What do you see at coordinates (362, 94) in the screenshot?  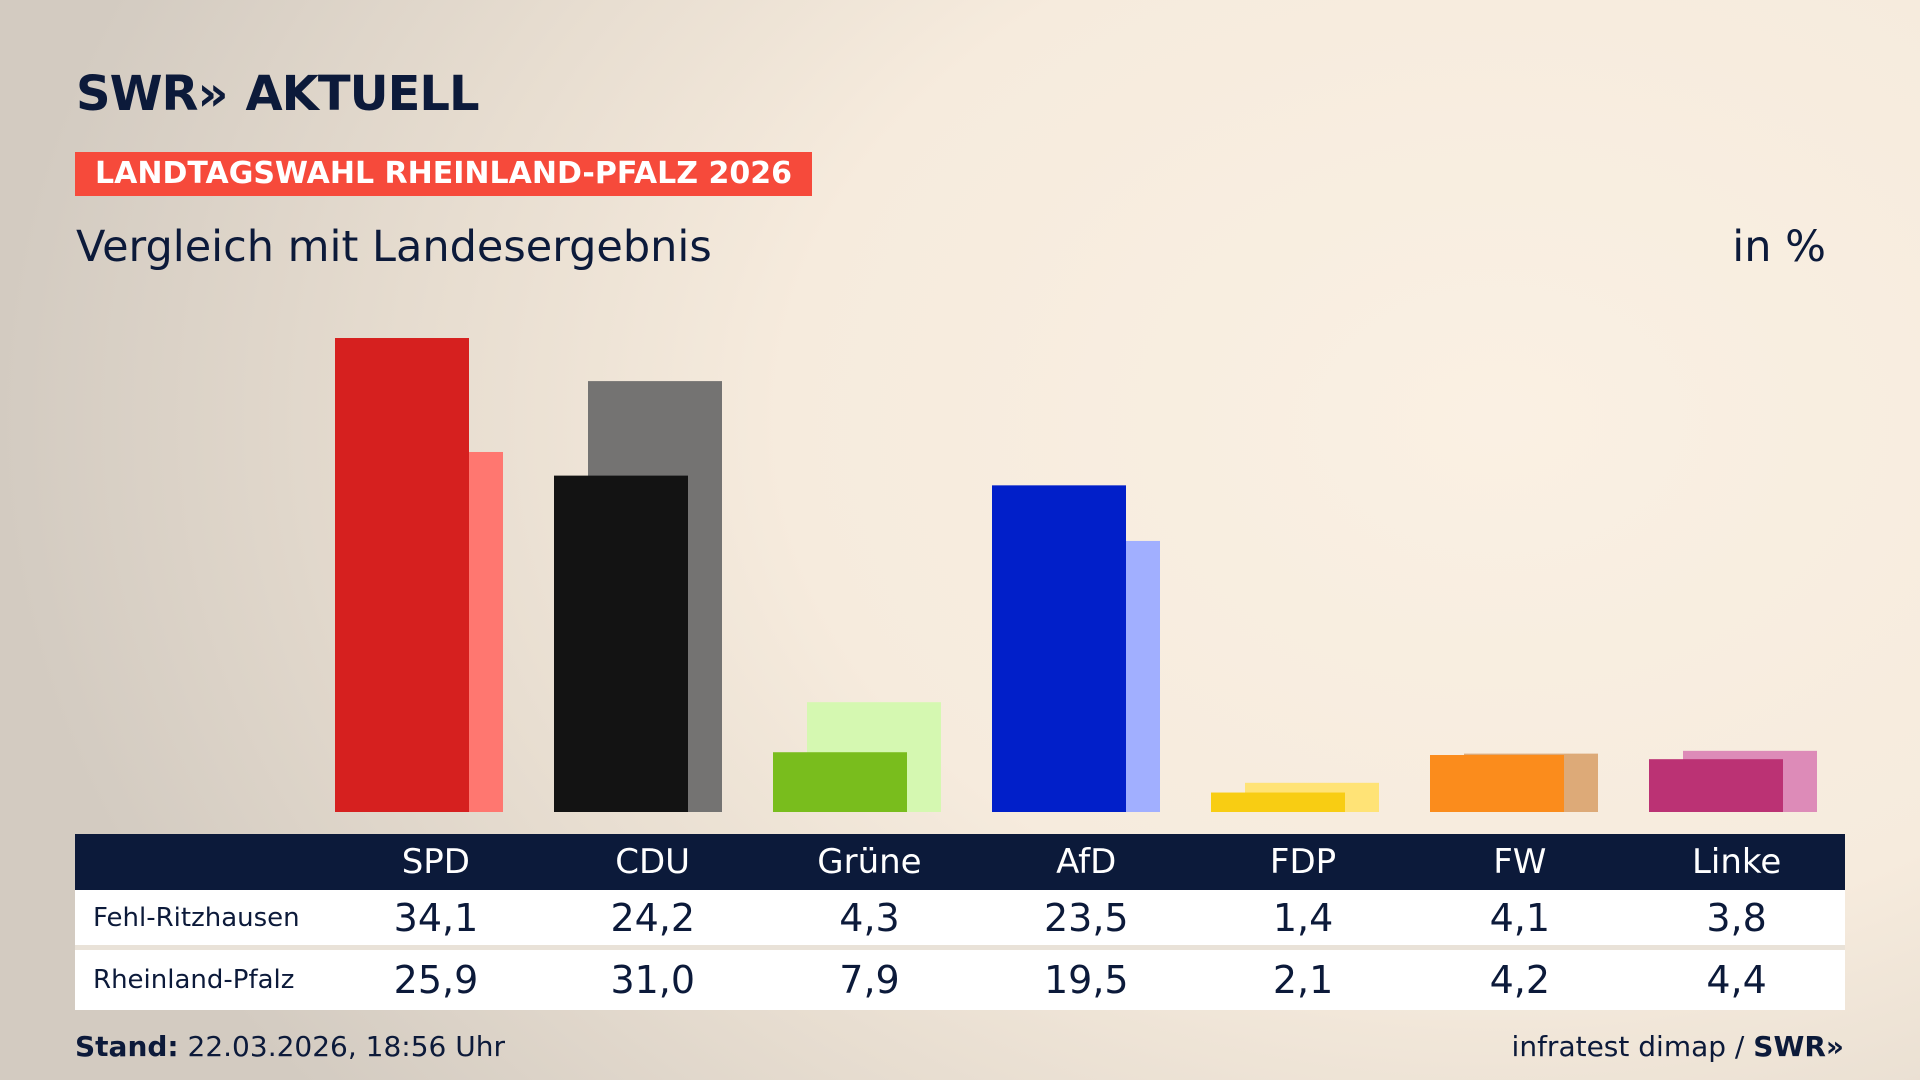 I see `logo-aktuell: AKTUELL` at bounding box center [362, 94].